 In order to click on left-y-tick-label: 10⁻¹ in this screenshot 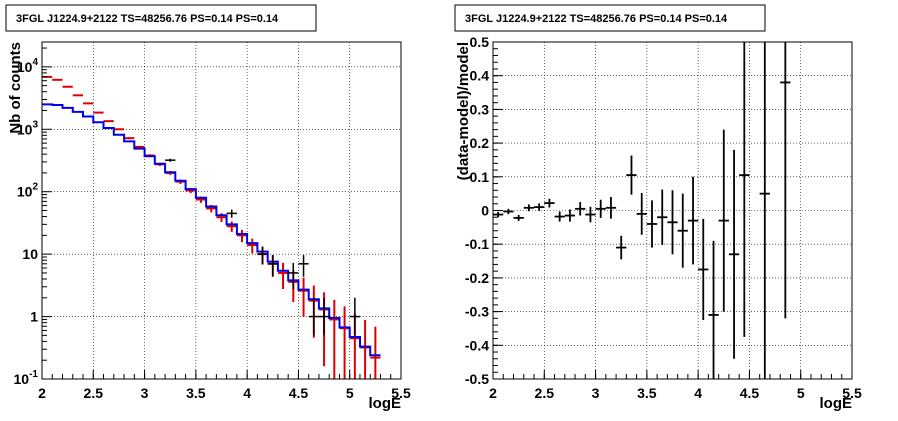, I will do `click(26, 378)`.